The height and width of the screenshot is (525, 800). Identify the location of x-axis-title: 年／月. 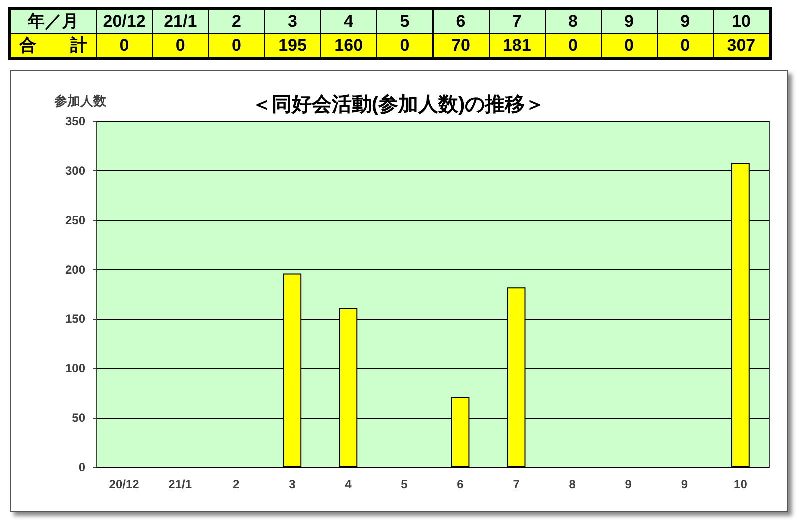
(53, 21).